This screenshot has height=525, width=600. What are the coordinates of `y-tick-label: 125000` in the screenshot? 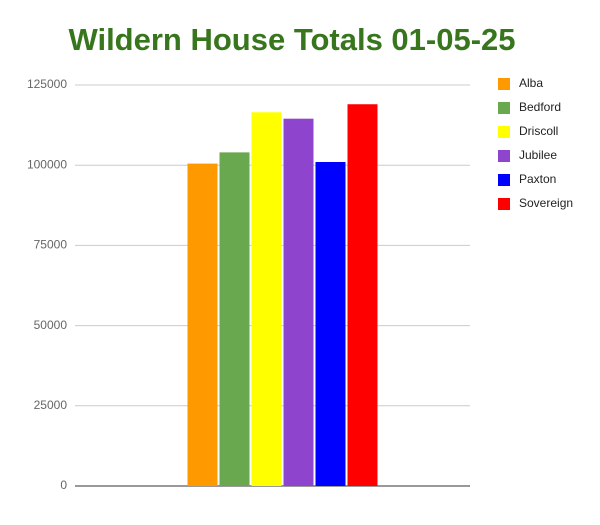 It's located at (47, 84).